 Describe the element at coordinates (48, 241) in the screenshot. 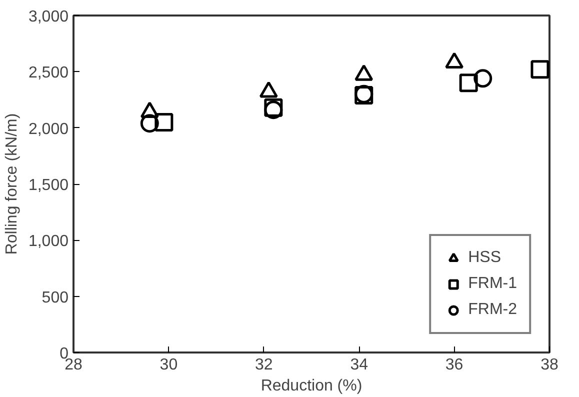

I see `y-tick-label: 1,000` at that location.